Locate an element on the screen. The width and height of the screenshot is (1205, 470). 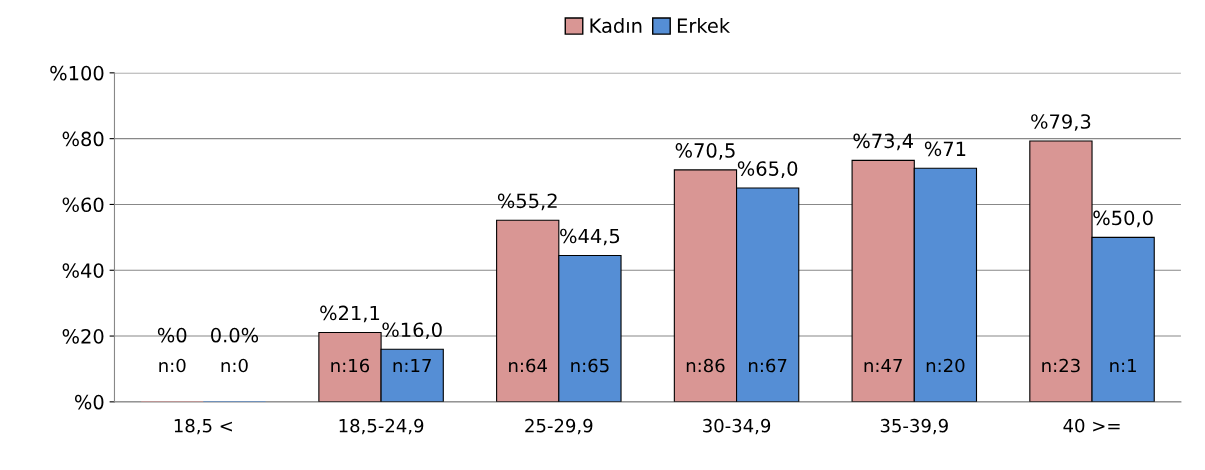
data-label: 0.0% is located at coordinates (235, 335).